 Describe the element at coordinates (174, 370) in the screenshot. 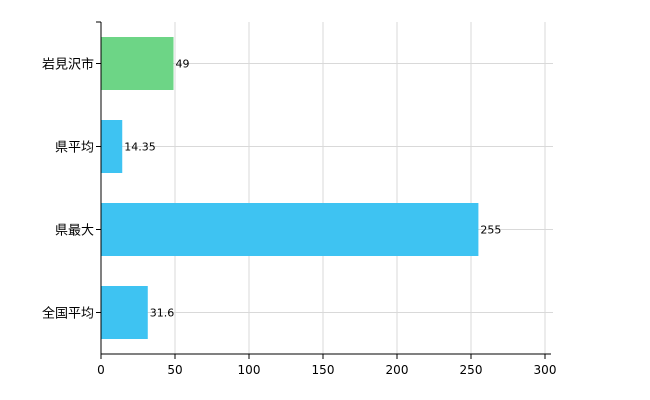

I see `x-tick-label-1: 50` at that location.